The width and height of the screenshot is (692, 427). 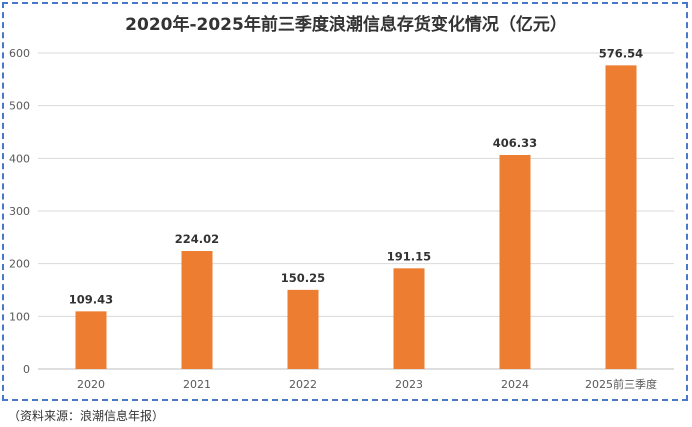 I want to click on x-tick-label: 2024, so click(x=515, y=384).